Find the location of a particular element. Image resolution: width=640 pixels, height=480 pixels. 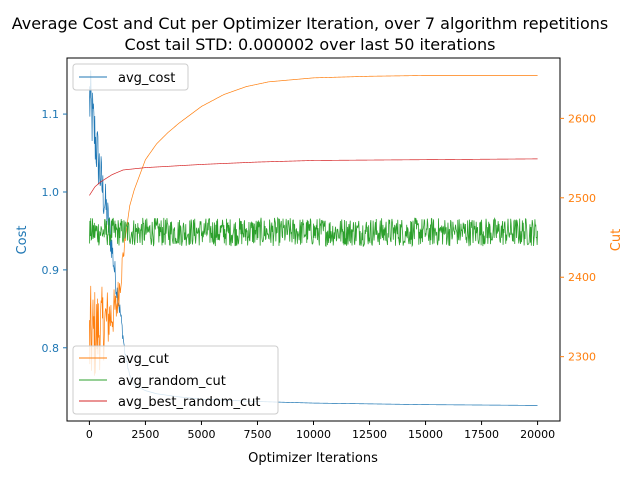

series-line-avg-best-random-cut is located at coordinates (313, 177).